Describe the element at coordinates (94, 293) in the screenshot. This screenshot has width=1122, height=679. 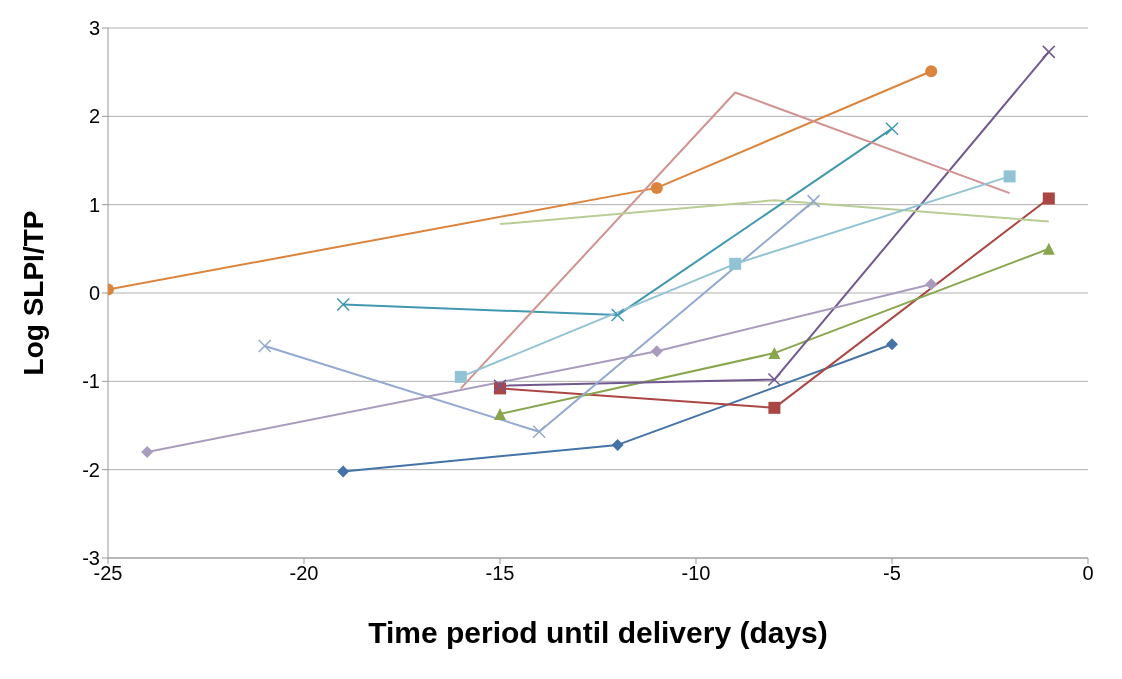
I see `y-tick-label: 0` at that location.